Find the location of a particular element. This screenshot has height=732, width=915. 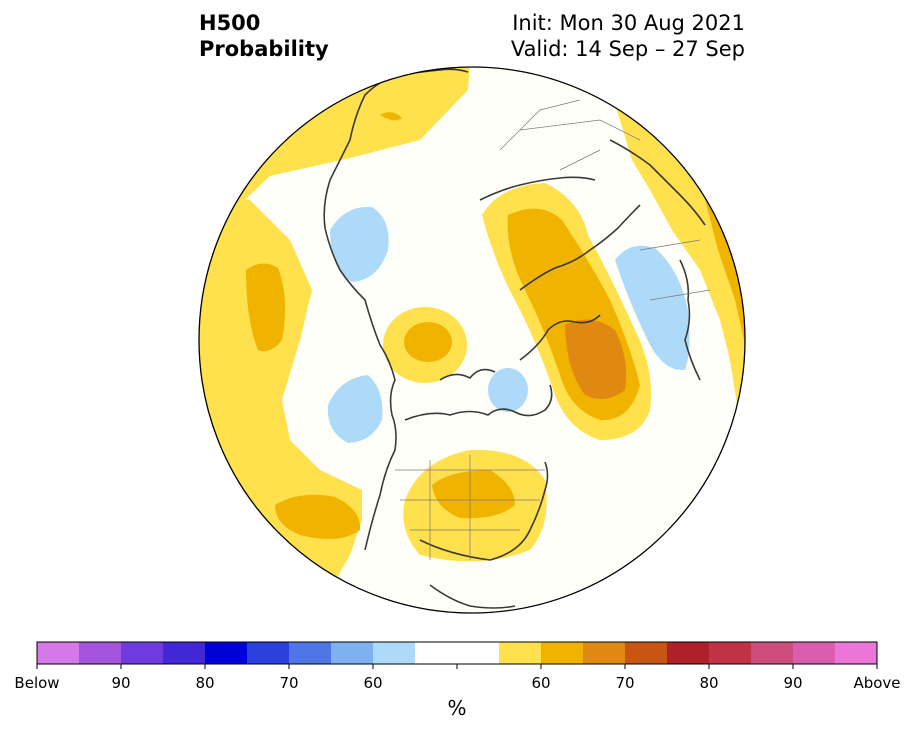

product-title: Probability is located at coordinates (264, 49).